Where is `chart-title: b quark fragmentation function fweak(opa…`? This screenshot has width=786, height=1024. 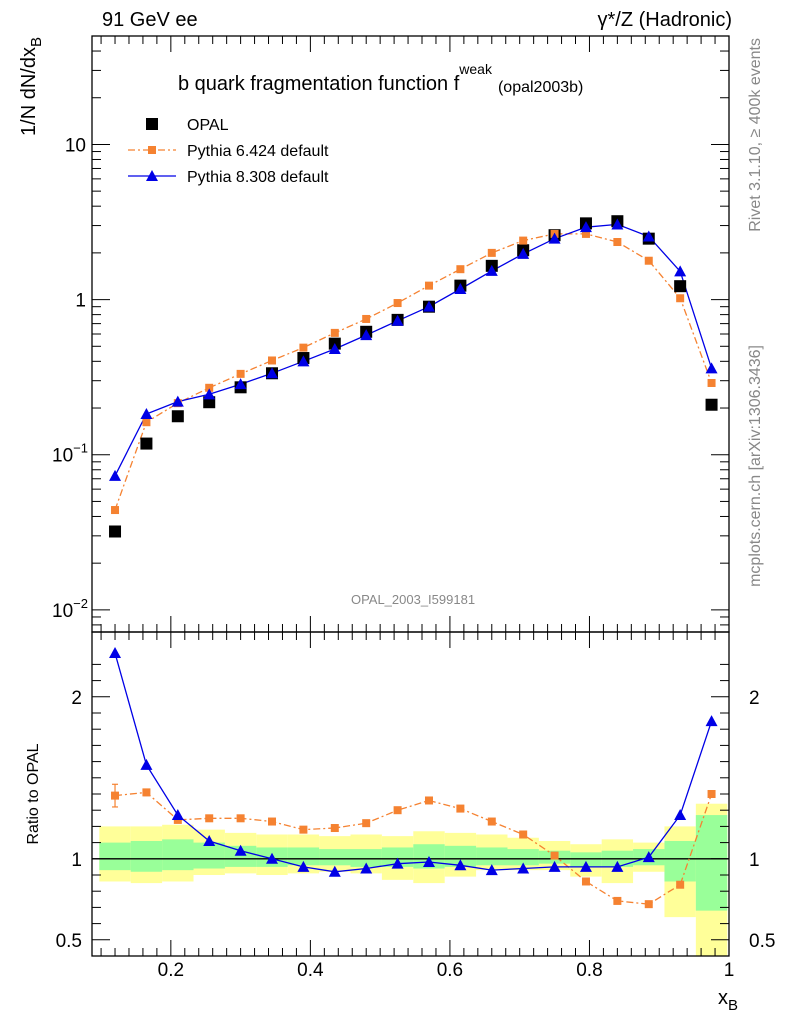
chart-title: b quark fragmentation function fweak(opa… is located at coordinates (380, 78).